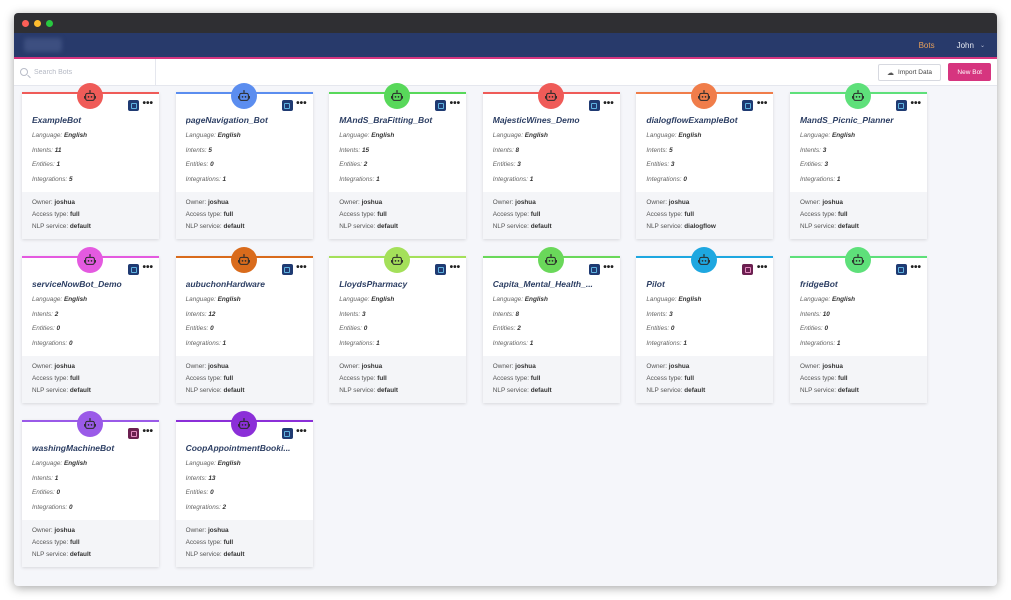  I want to click on maximize-window-icon, so click(49, 23).